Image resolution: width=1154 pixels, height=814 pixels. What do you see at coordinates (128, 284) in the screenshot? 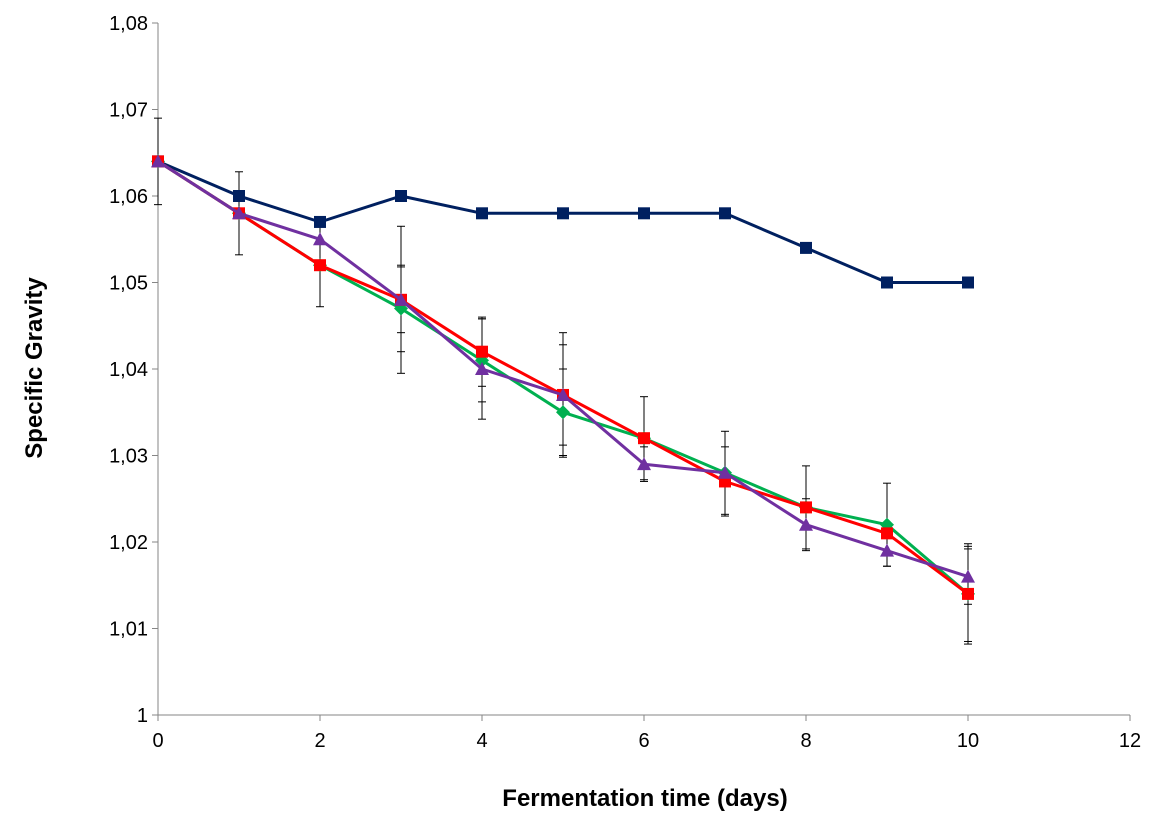
I see `y-tick-label: 1,05` at bounding box center [128, 284].